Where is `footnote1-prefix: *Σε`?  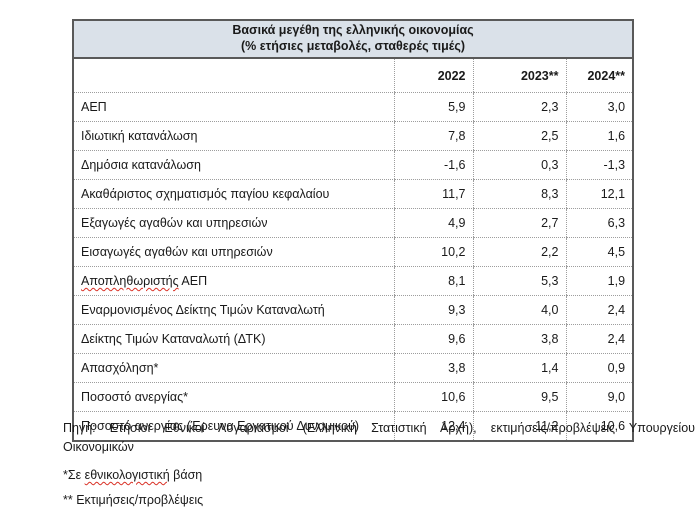 footnote1-prefix: *Σε is located at coordinates (74, 475).